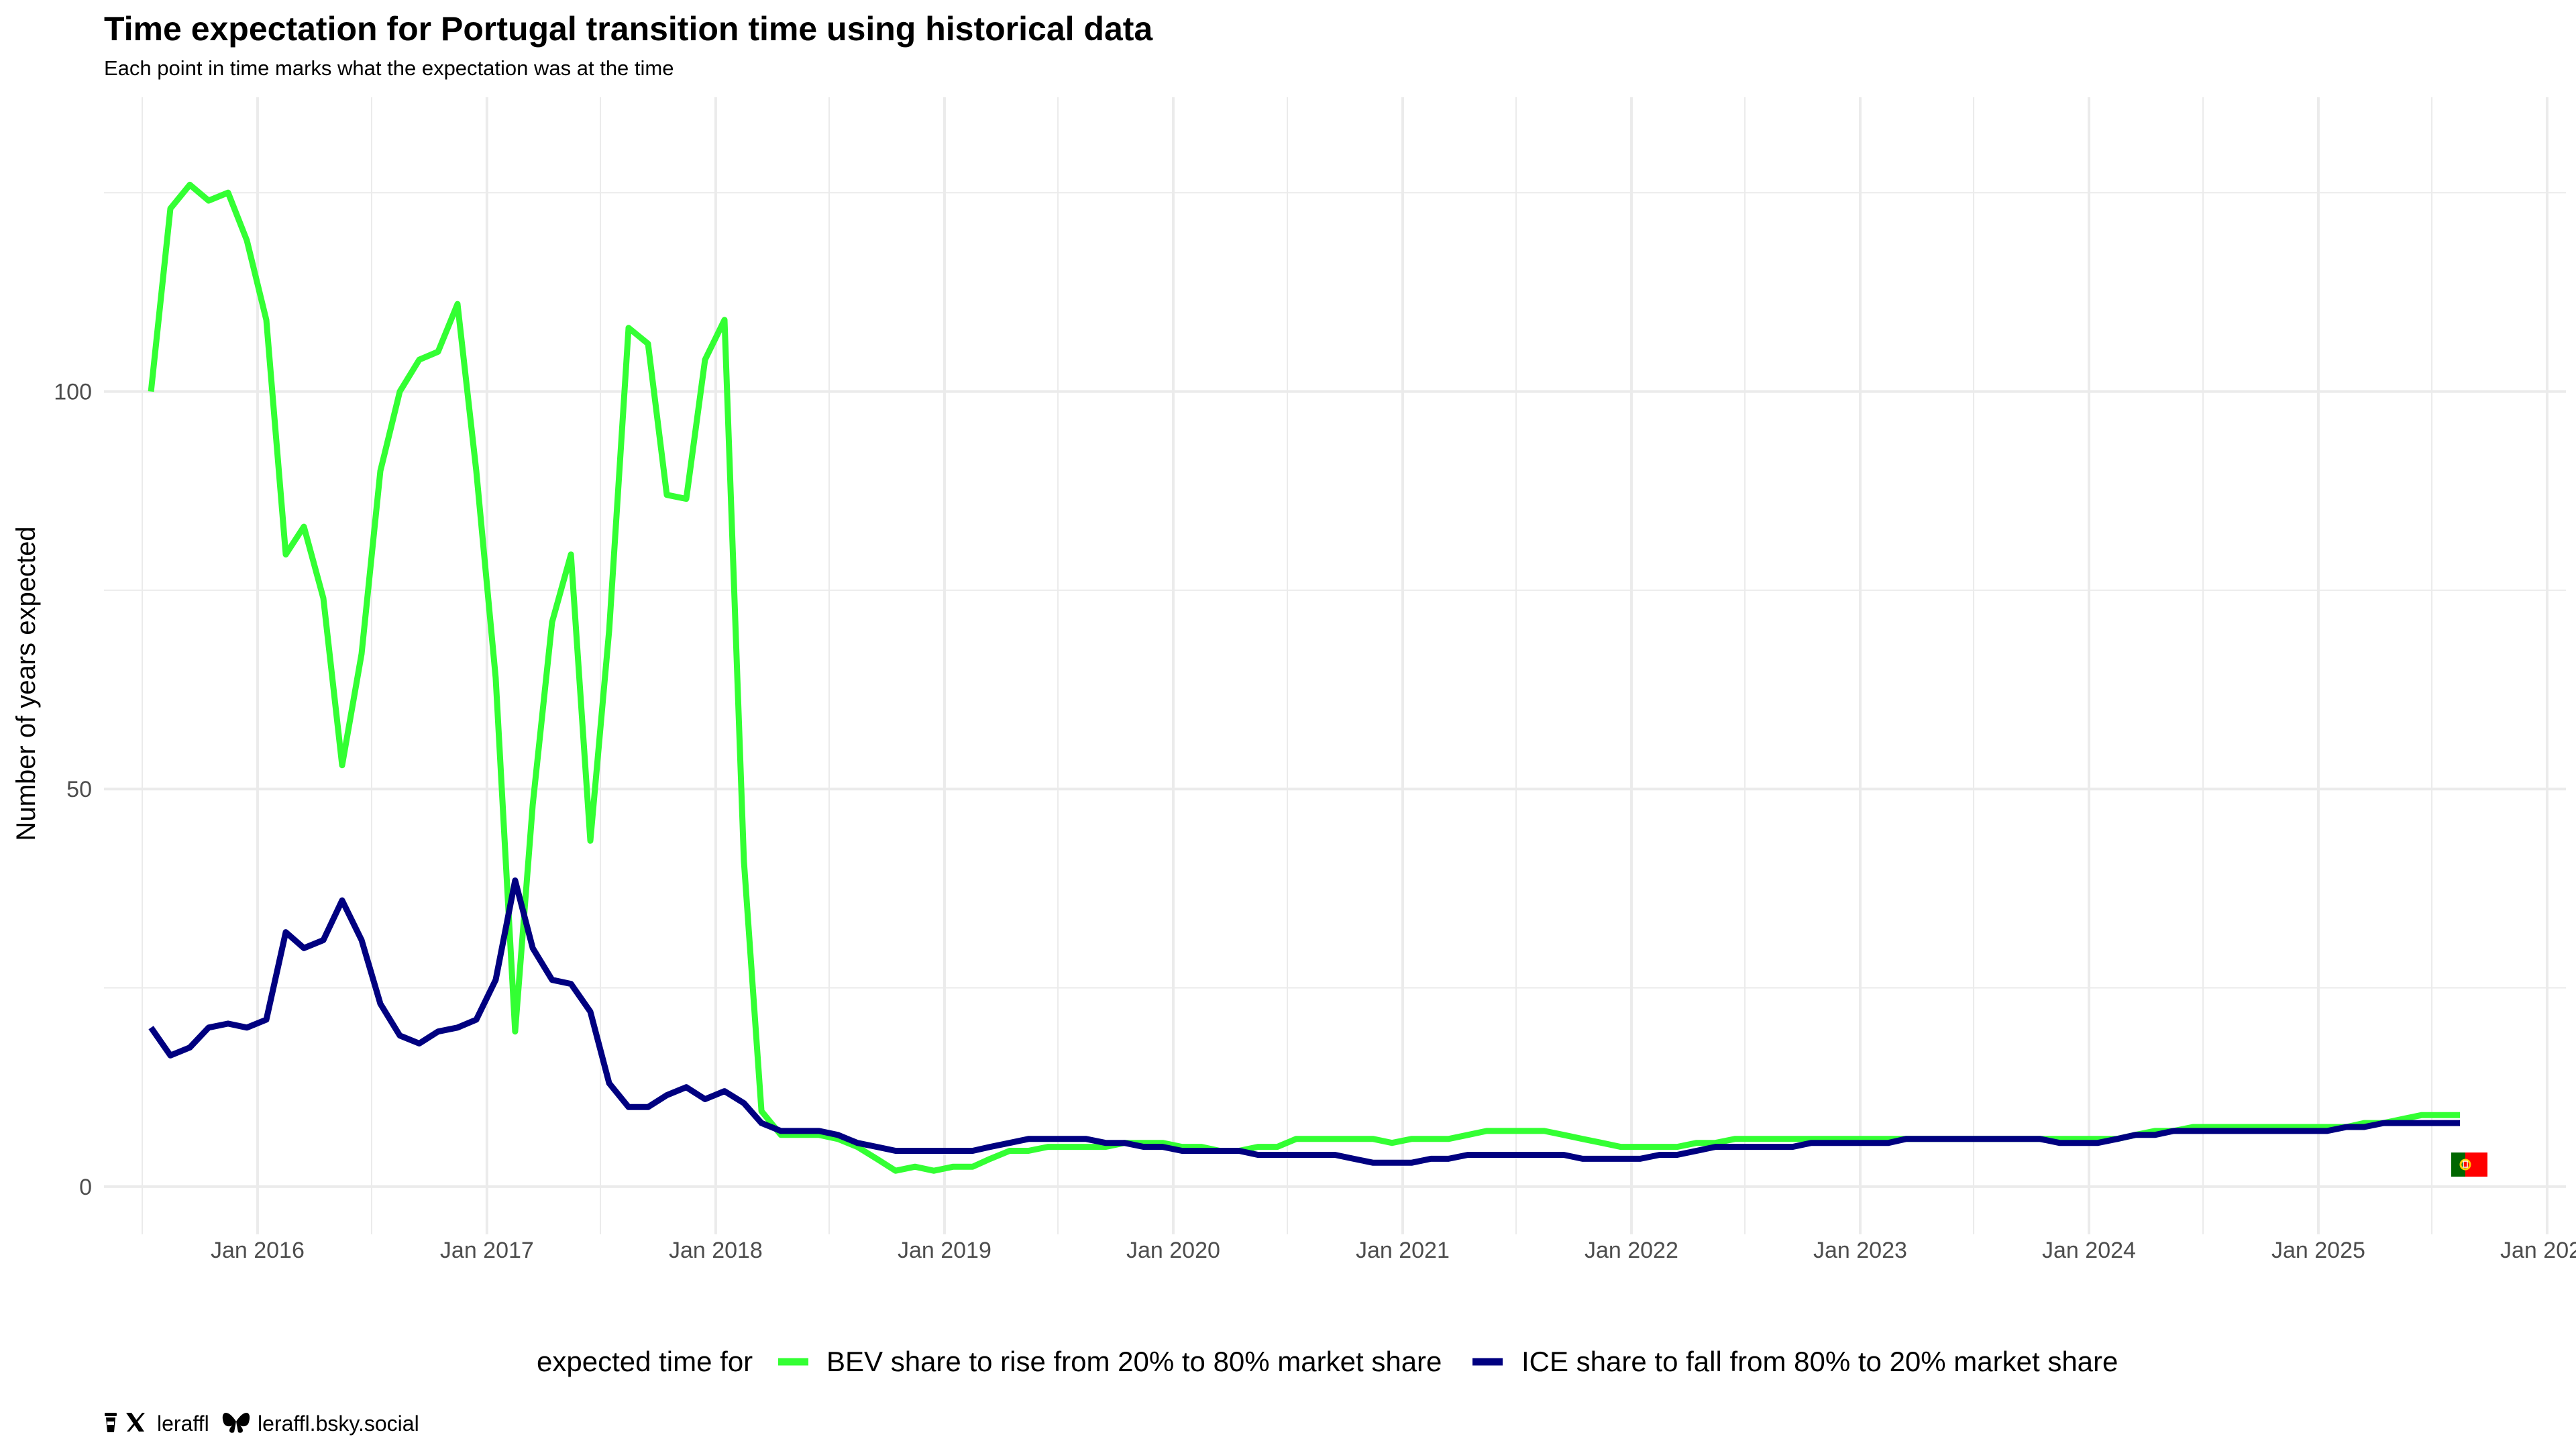  Describe the element at coordinates (236, 1422) in the screenshot. I see `butterfly-icon` at that location.